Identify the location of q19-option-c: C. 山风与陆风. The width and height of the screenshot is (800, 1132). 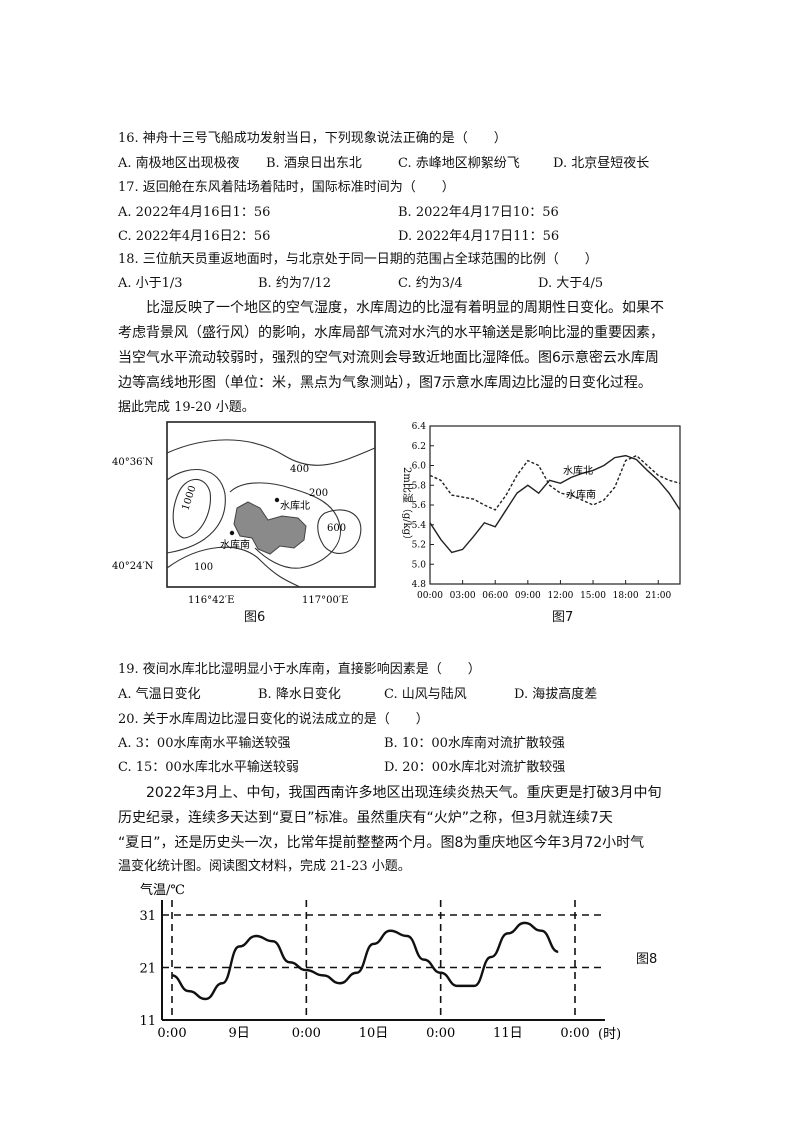
(425, 694).